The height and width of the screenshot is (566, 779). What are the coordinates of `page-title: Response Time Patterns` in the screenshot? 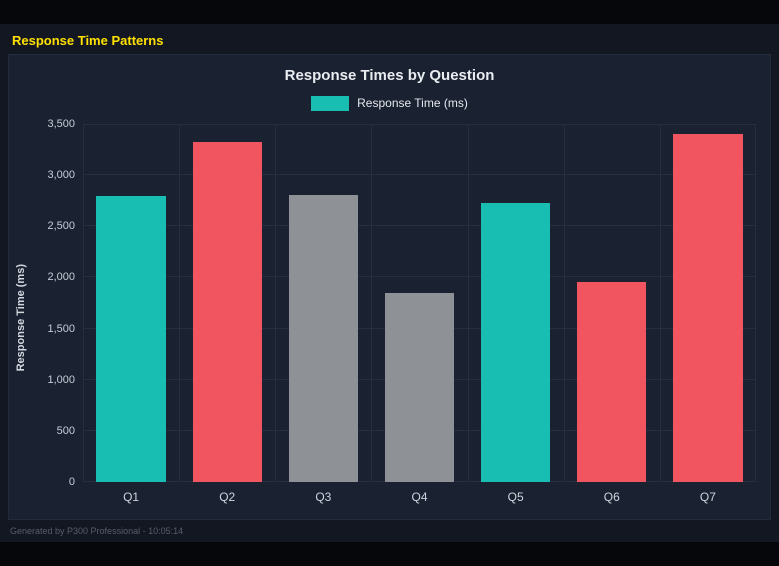 It's located at (88, 40).